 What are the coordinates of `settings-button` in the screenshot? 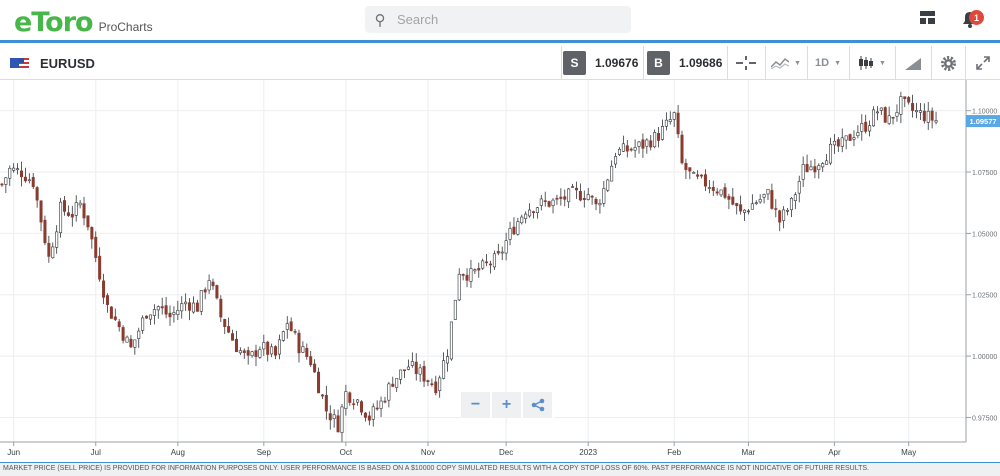 It's located at (948, 63).